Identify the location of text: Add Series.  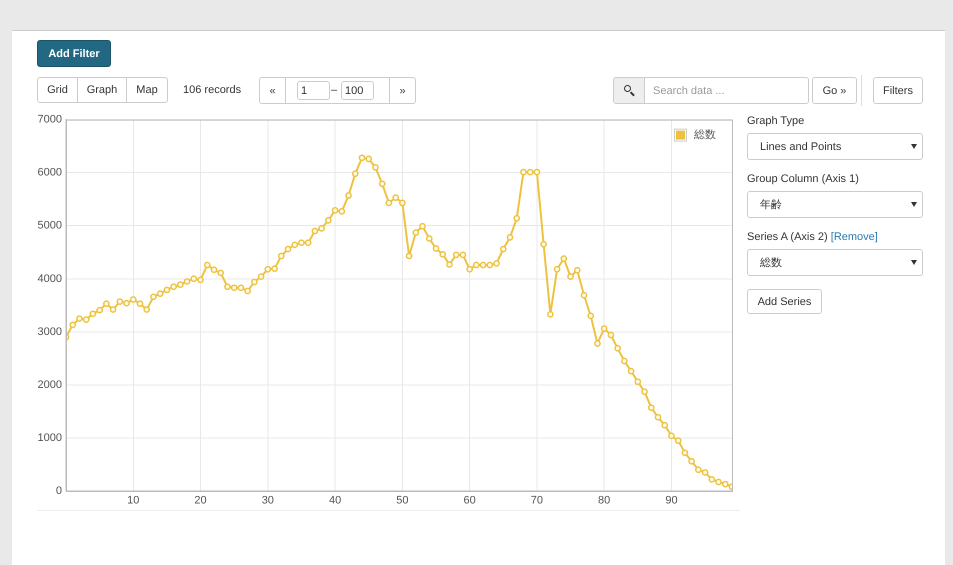
(785, 302).